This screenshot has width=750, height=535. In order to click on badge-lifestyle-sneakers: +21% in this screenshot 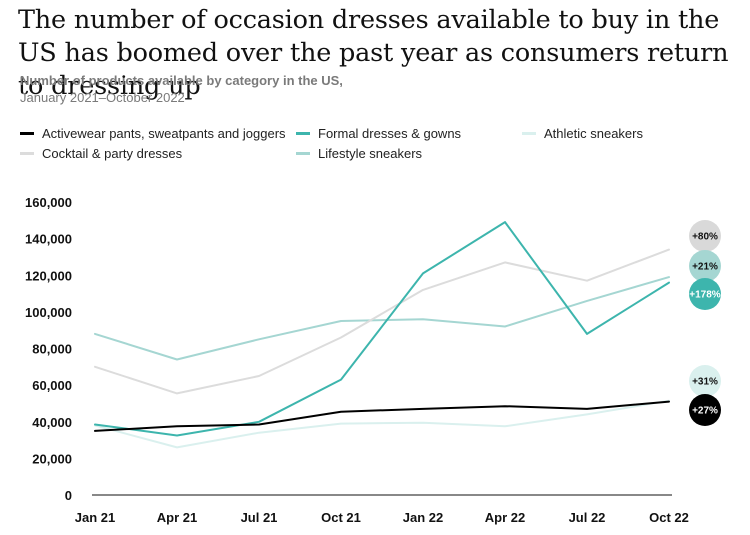, I will do `click(705, 266)`.